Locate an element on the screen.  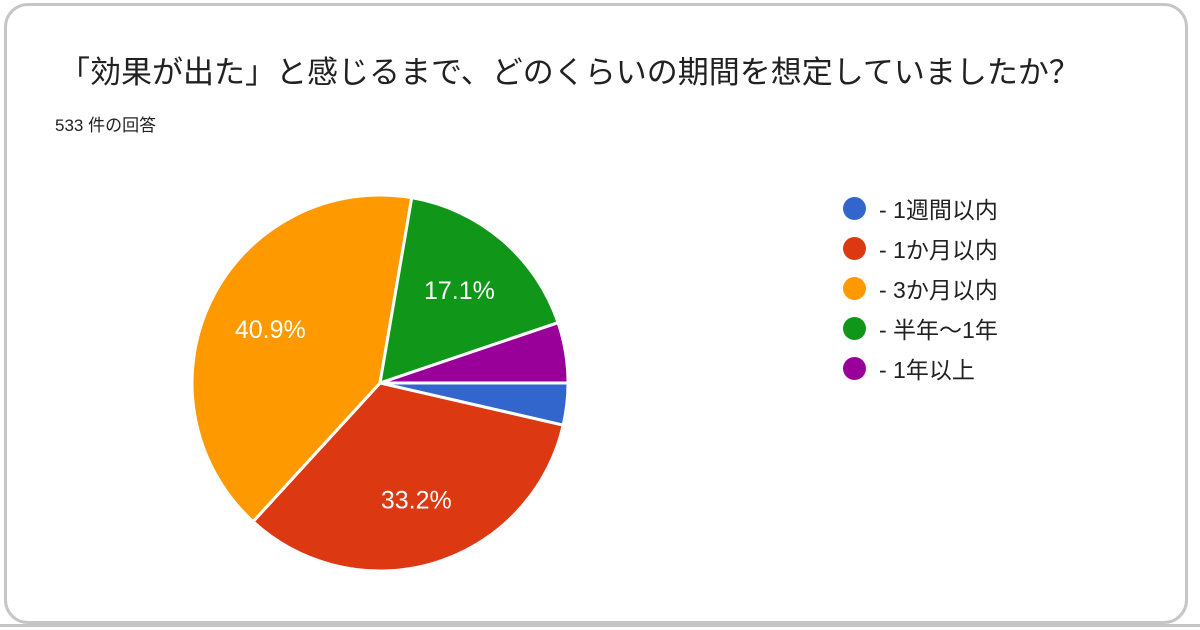
legend-item-within-3-months: - 3か月以内 is located at coordinates (920, 288).